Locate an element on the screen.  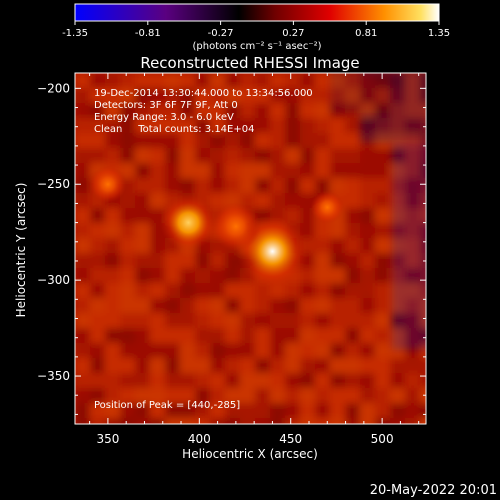
annotation-peak-position: Position of Peak = [440,-285] is located at coordinates (167, 405).